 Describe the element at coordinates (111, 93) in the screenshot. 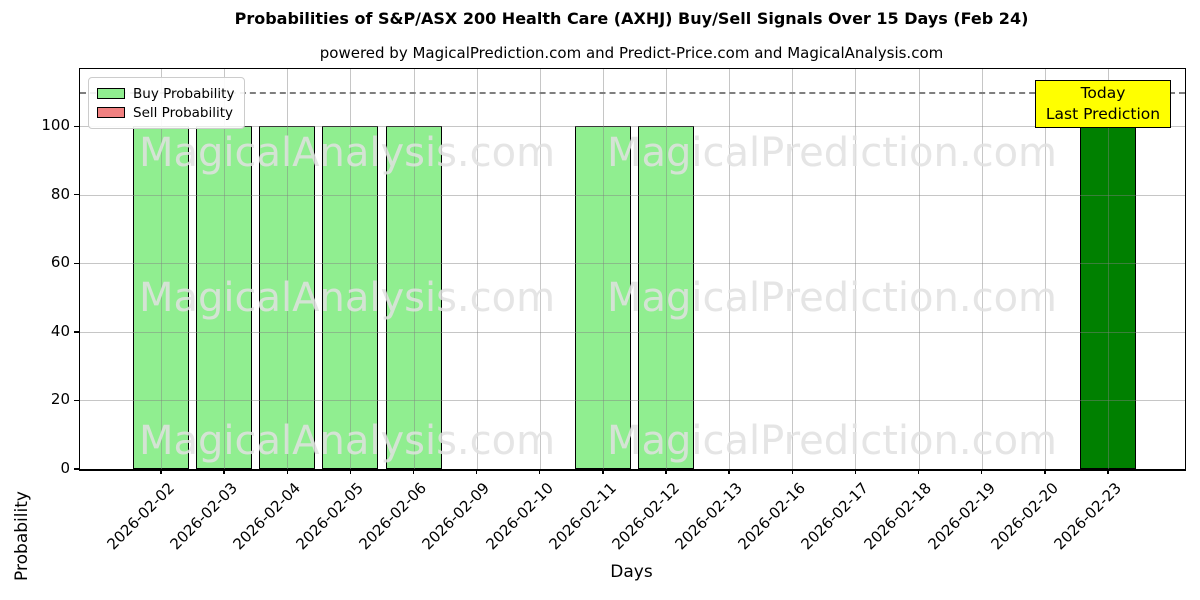

I see `buy-probability-swatch` at that location.